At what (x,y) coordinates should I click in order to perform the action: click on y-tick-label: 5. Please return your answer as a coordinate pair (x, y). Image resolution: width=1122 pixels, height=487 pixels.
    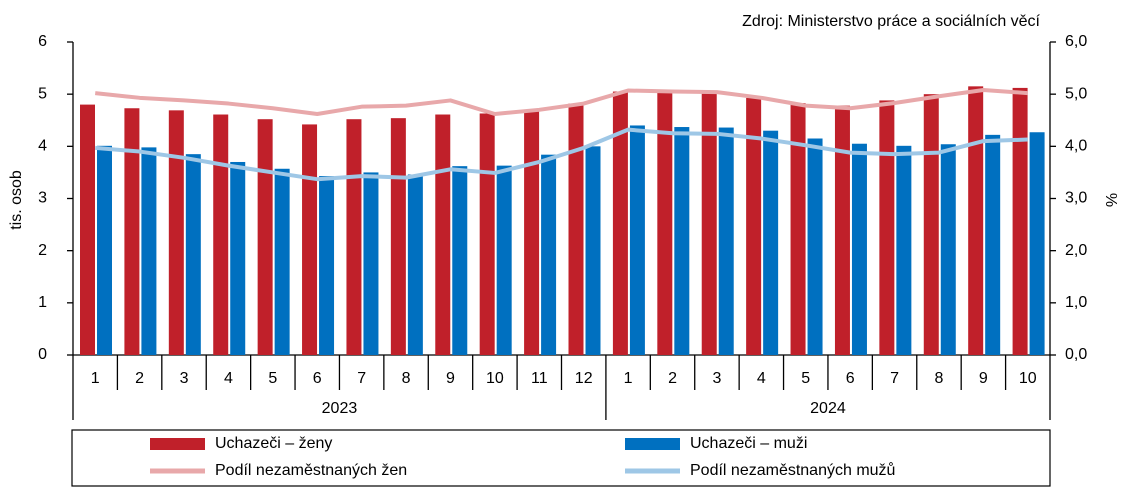
    Looking at the image, I should click on (42, 93).